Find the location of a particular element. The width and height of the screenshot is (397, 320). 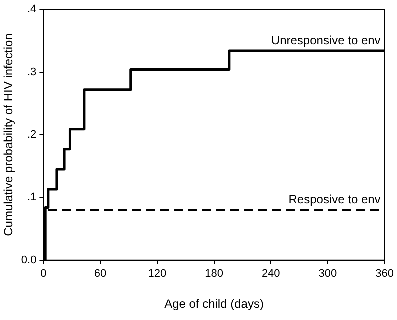

series-label: Resposive to env is located at coordinates (334, 199).